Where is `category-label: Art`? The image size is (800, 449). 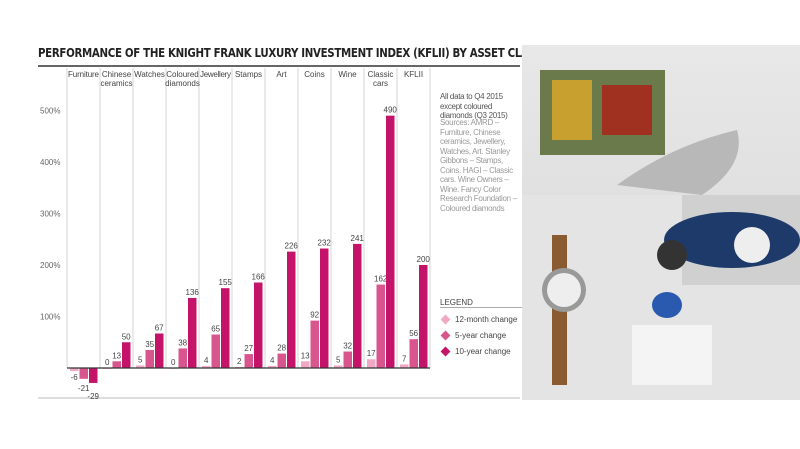
category-label: Art is located at coordinates (281, 74).